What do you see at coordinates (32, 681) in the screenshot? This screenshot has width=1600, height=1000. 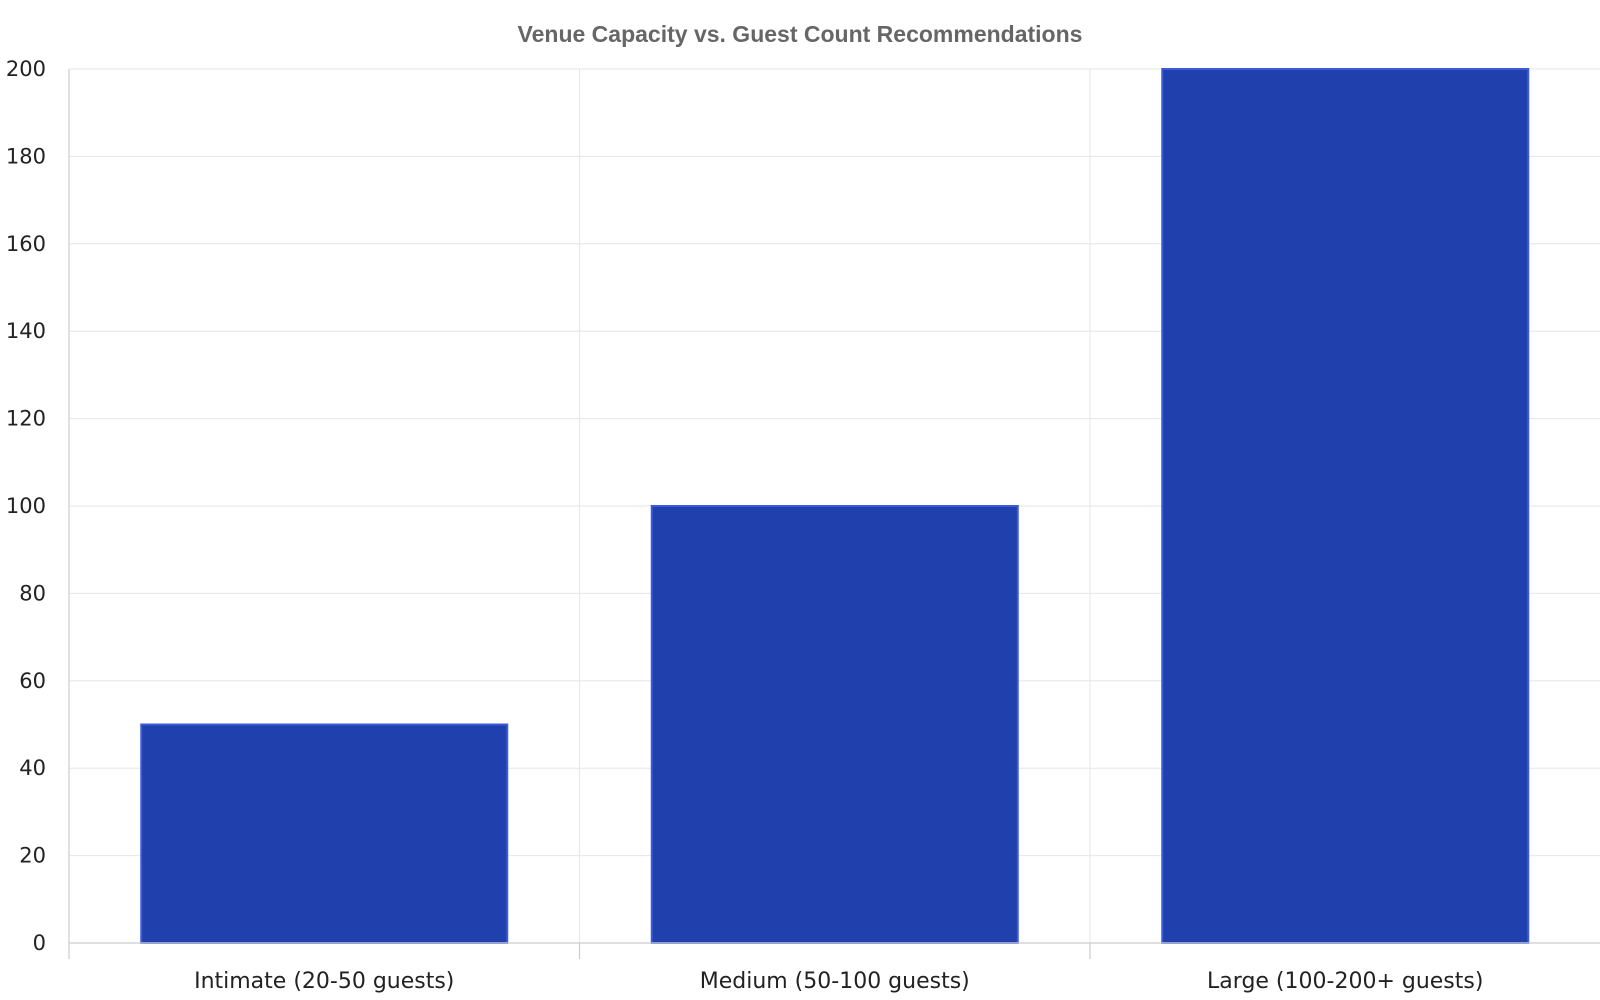 I see `y-tick-label: 60` at bounding box center [32, 681].